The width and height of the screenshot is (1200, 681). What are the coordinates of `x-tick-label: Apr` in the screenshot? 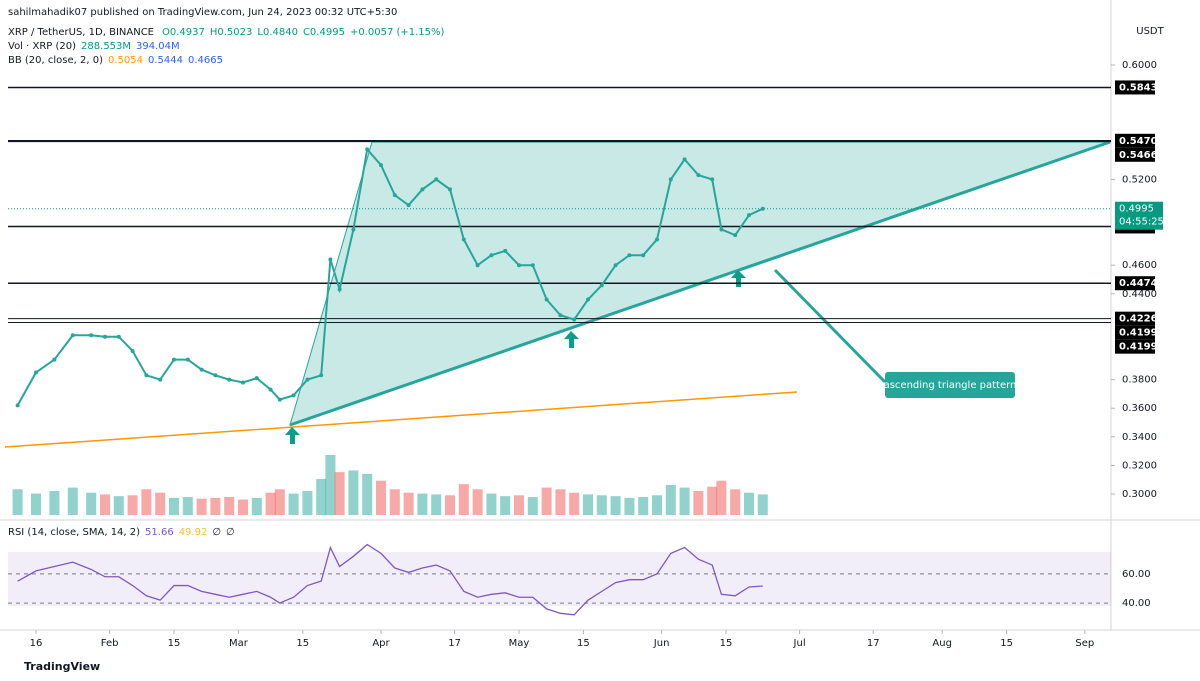 It's located at (381, 643).